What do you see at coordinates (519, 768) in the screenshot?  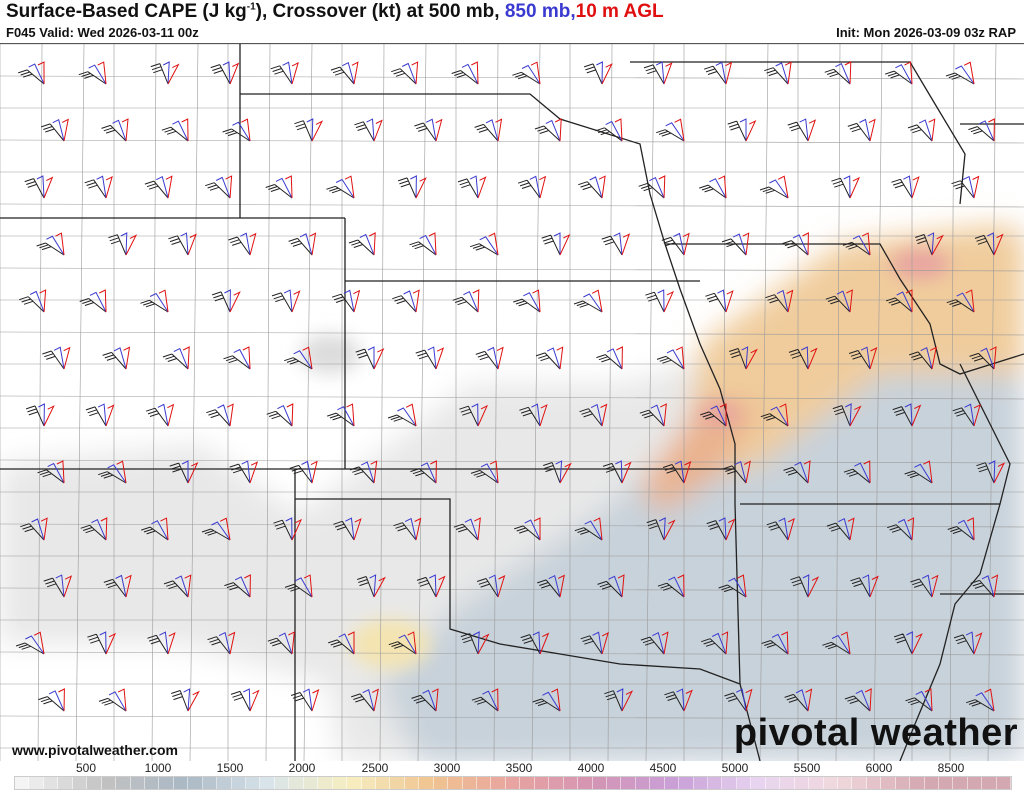 I see `colorbar-label: 3500` at bounding box center [519, 768].